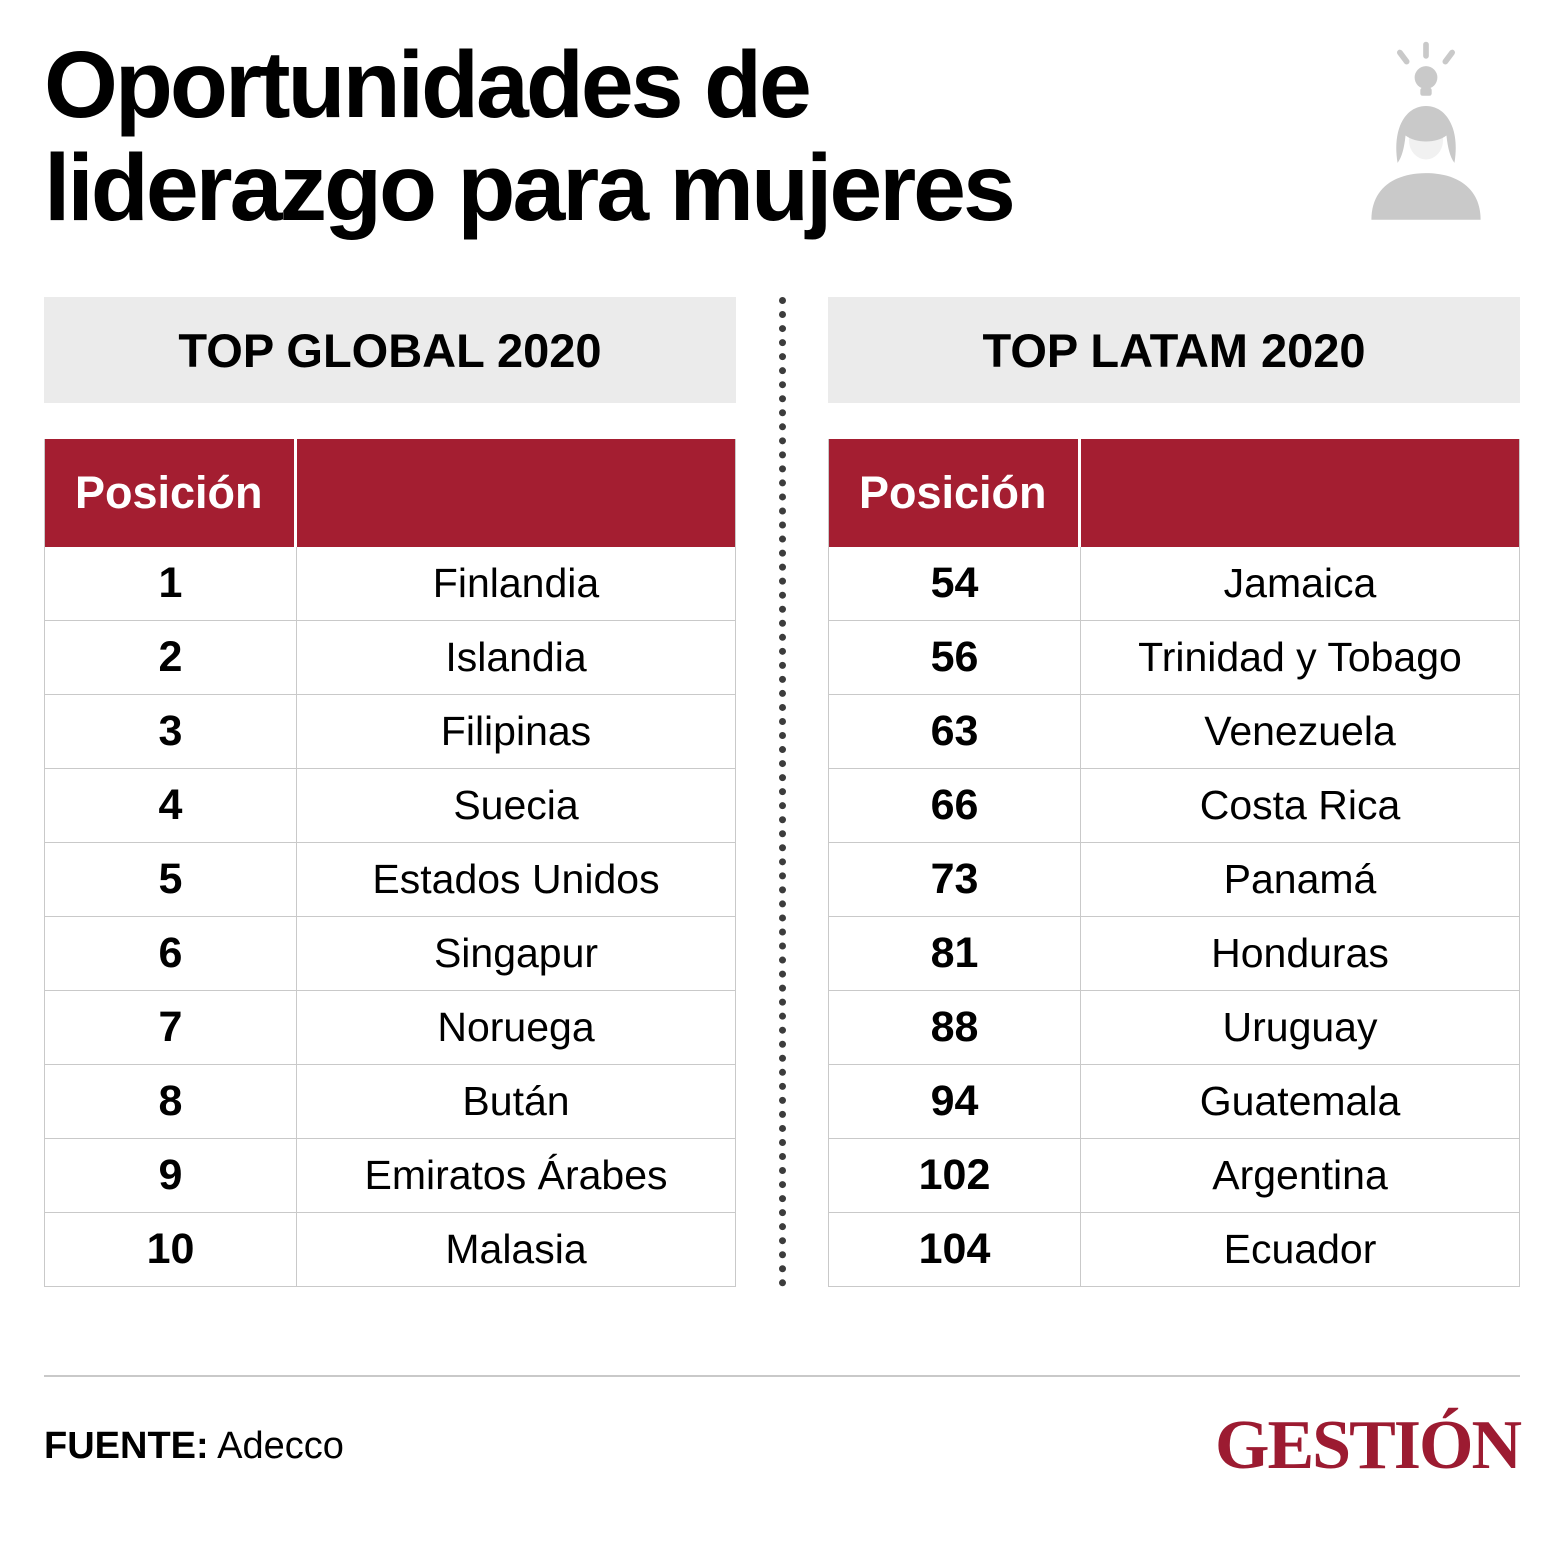  What do you see at coordinates (516, 1249) in the screenshot?
I see `country-cell: Malasia` at bounding box center [516, 1249].